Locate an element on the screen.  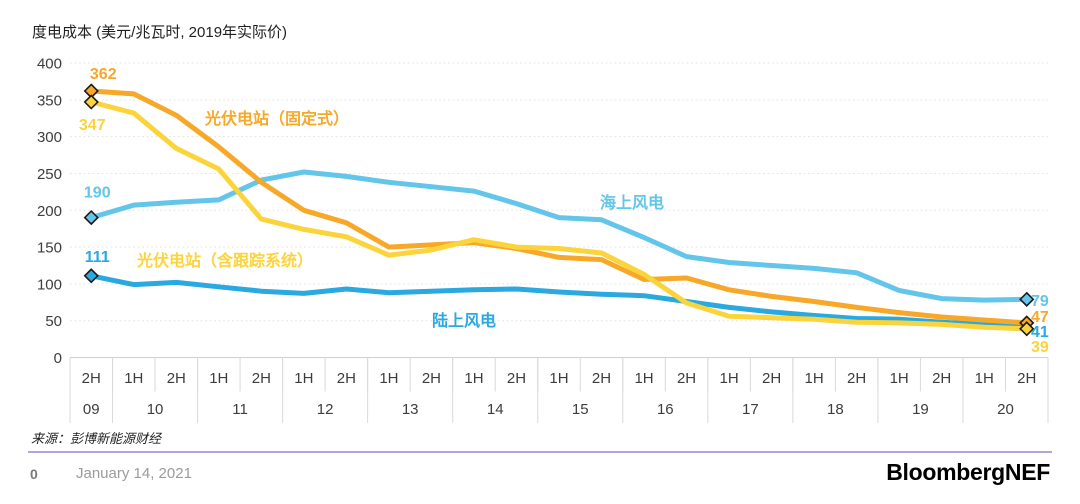
marker-offshore-wind-end is located at coordinates (1027, 299).